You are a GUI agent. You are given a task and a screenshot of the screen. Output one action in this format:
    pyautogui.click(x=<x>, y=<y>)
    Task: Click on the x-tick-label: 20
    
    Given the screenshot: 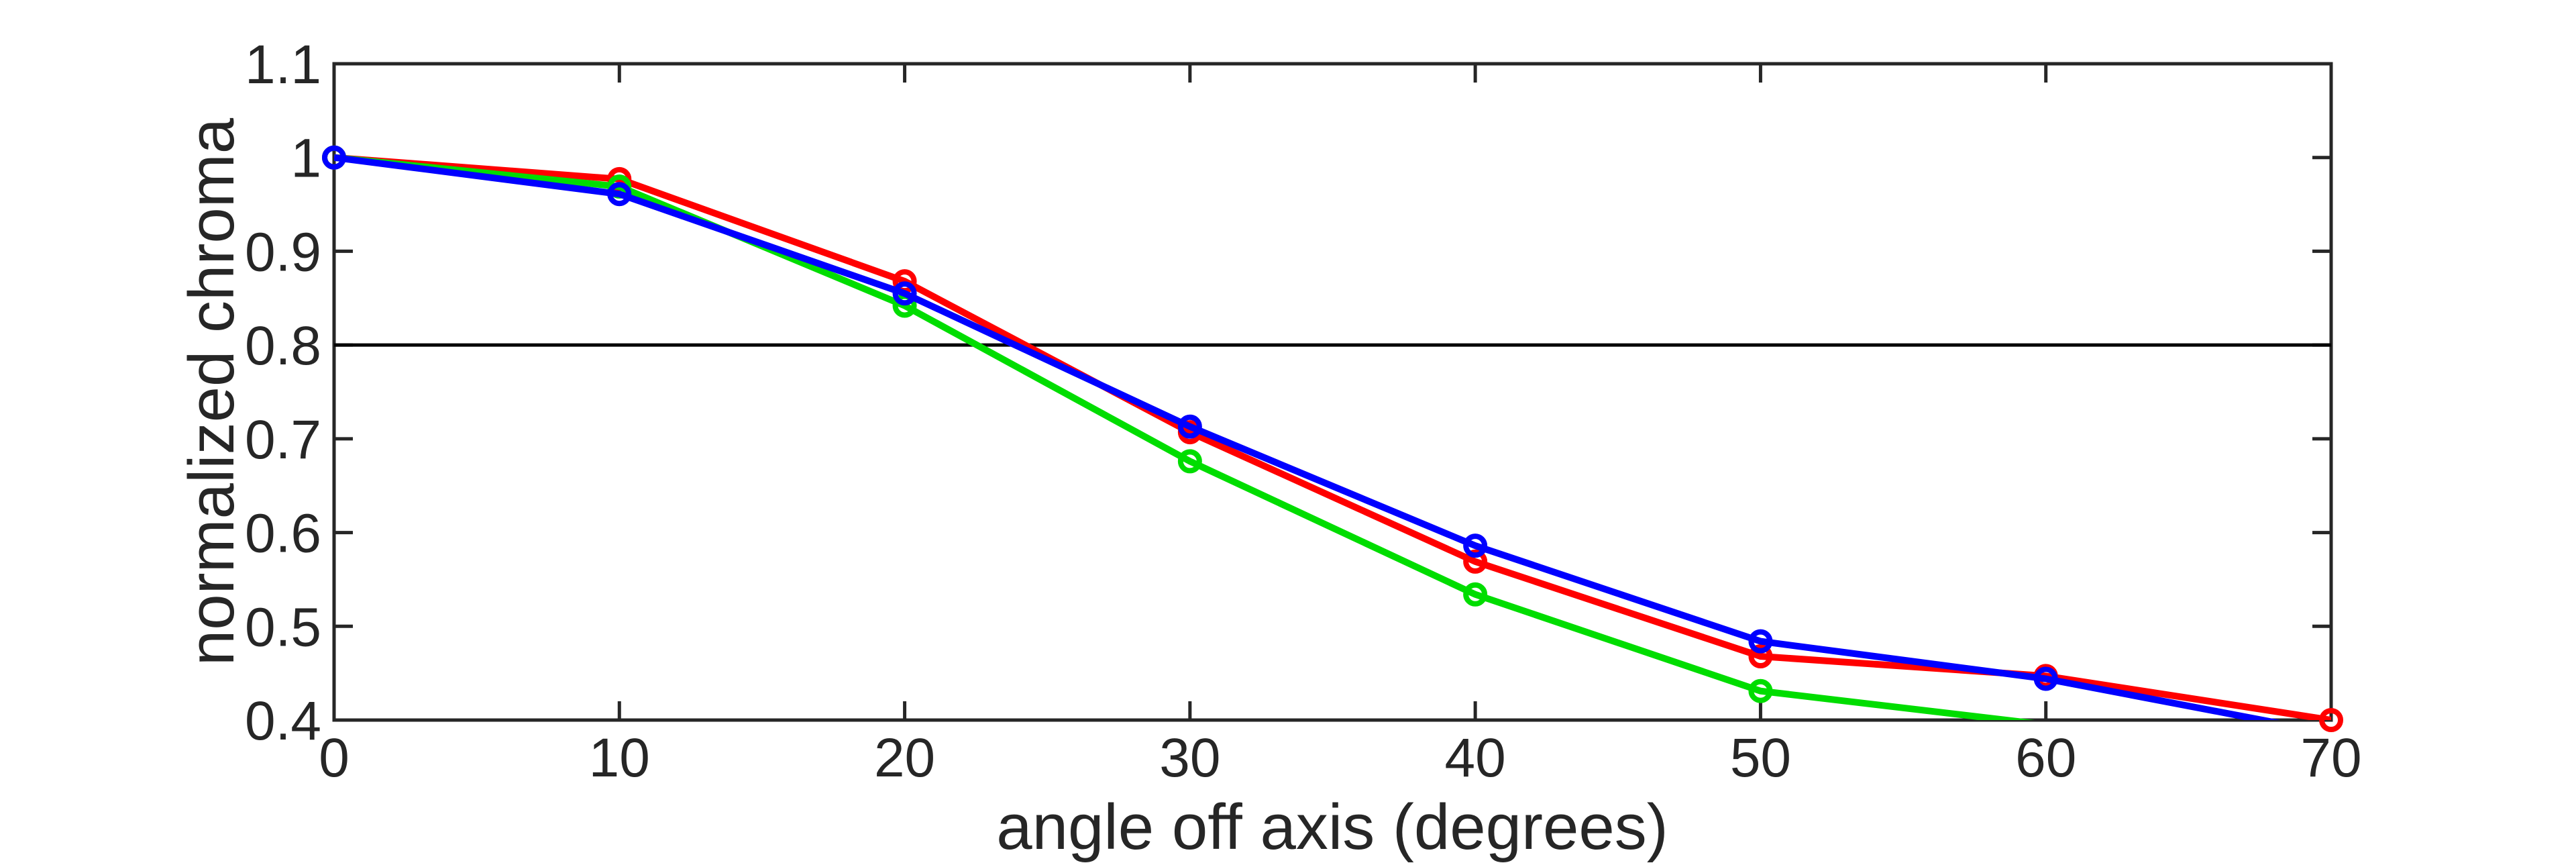 What is the action you would take?
    pyautogui.click(x=904, y=758)
    